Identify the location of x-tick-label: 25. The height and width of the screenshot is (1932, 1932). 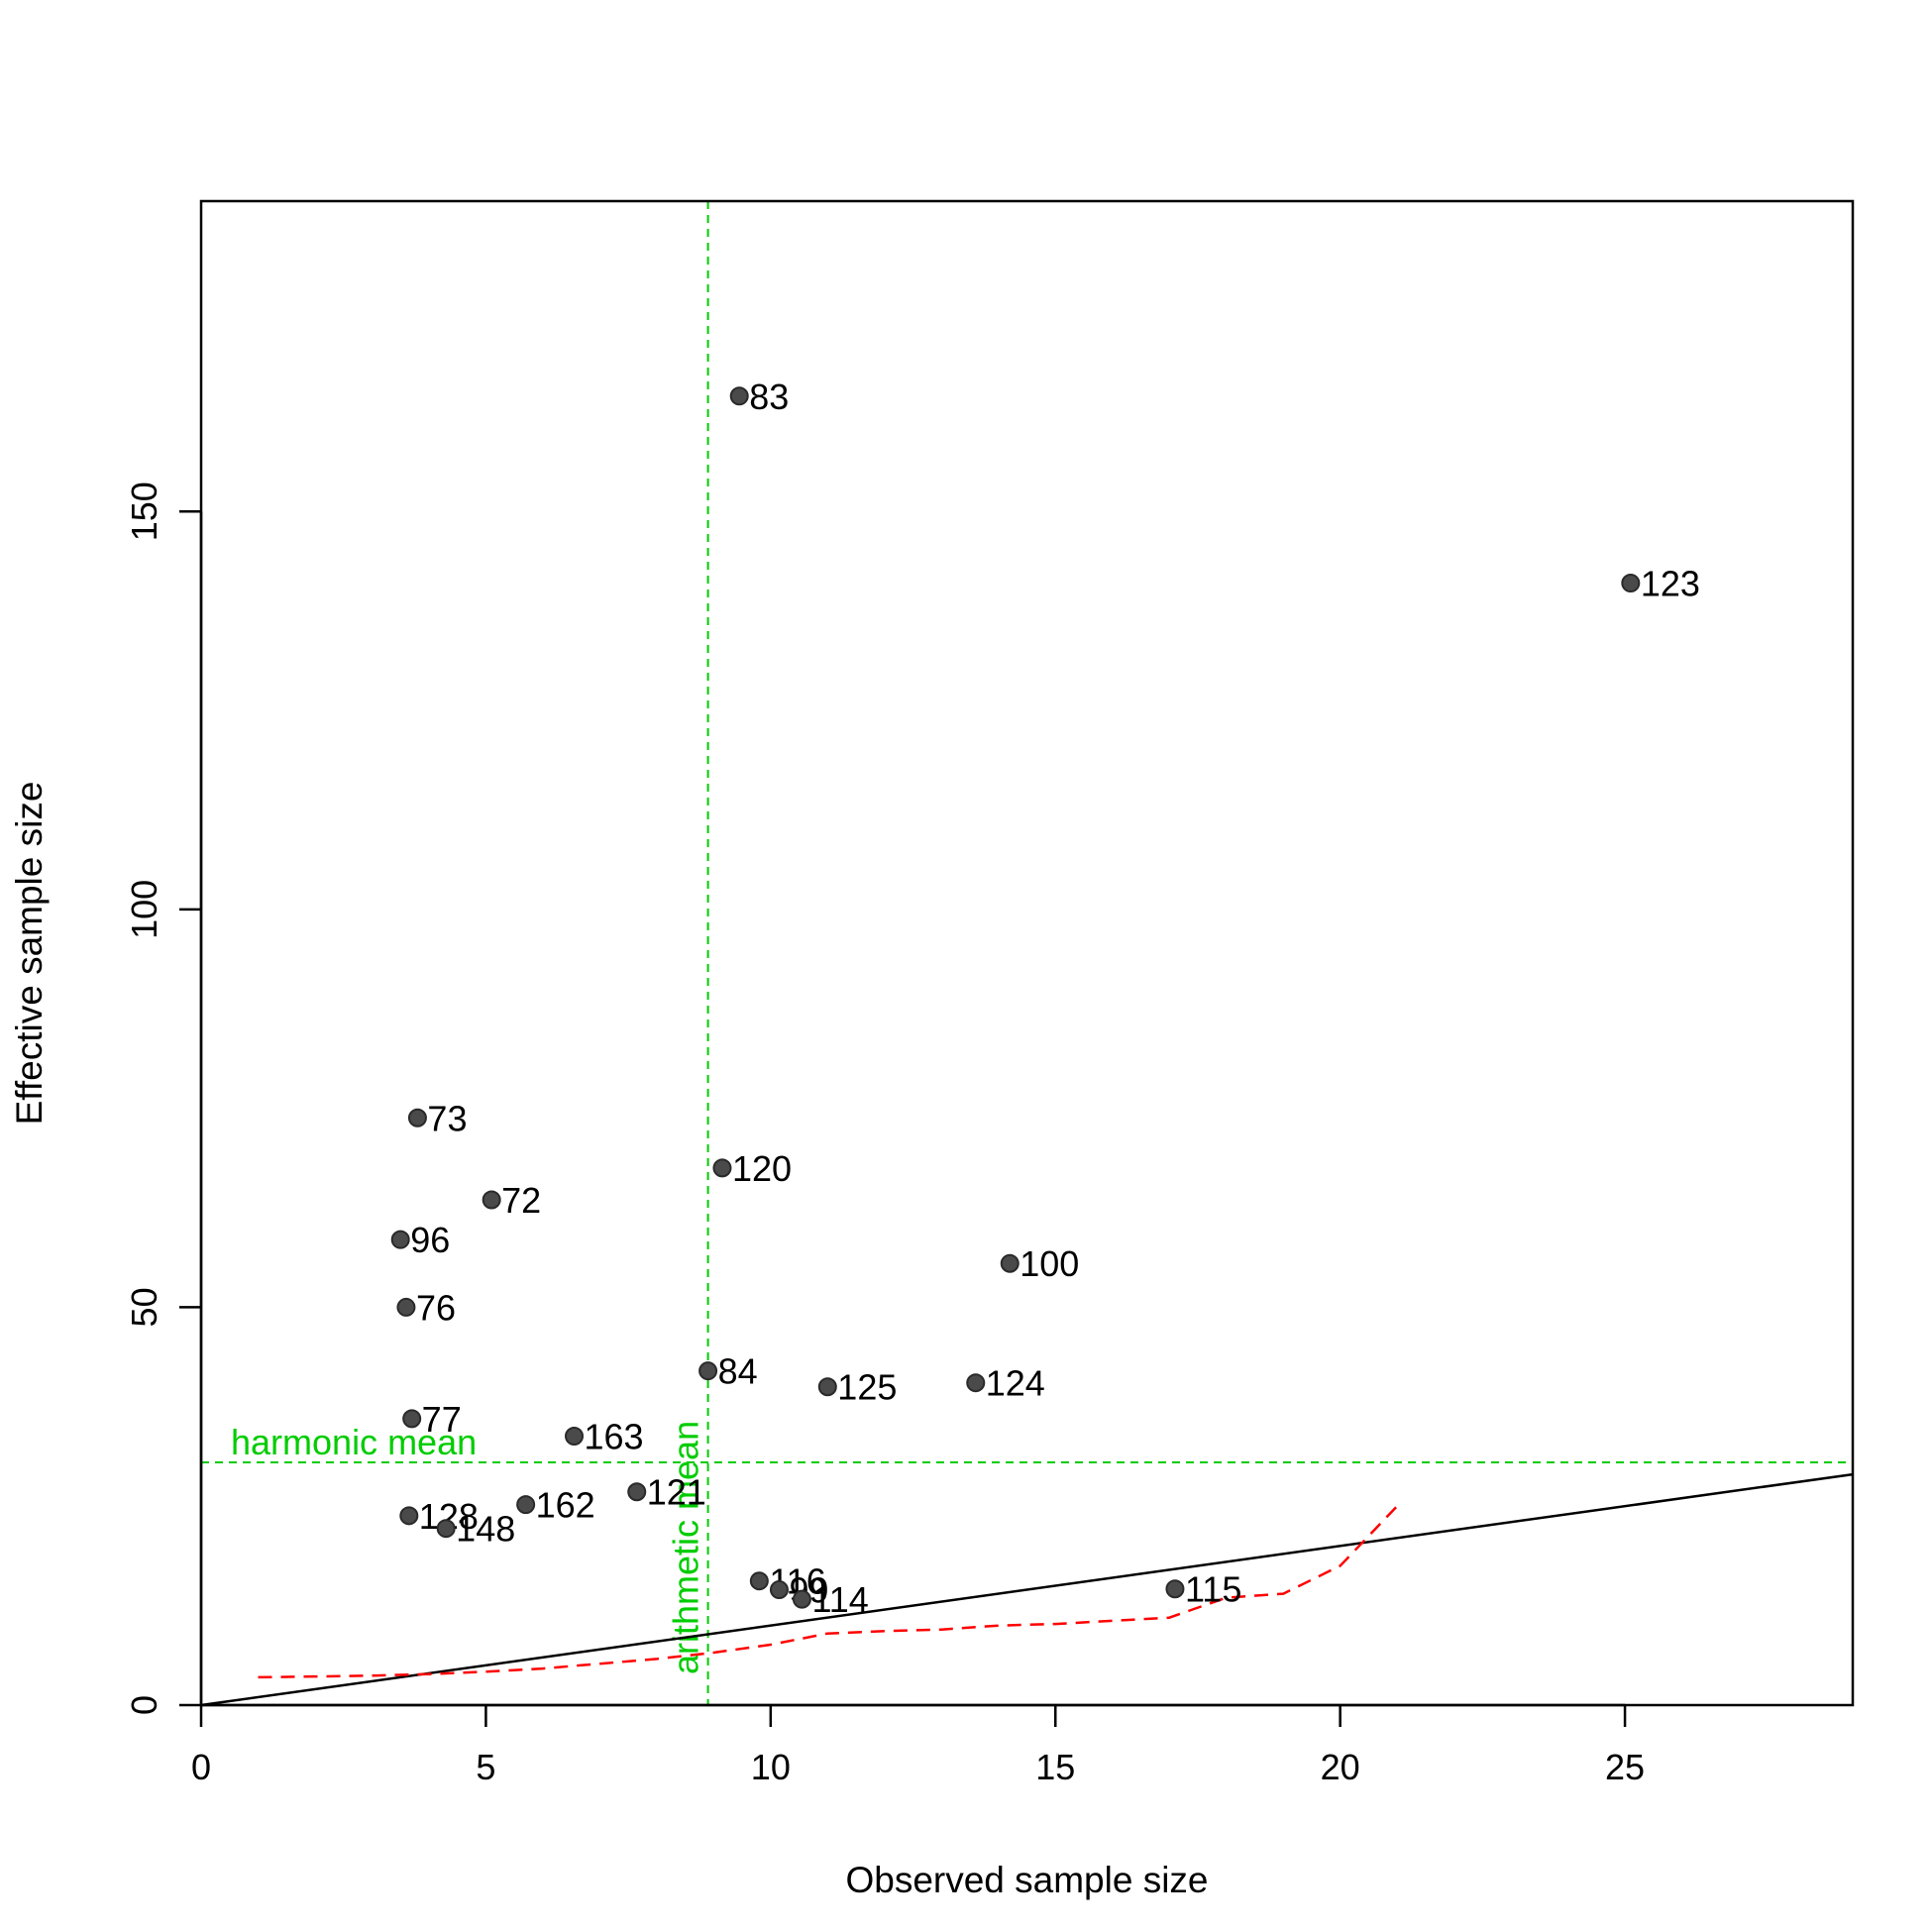
(1625, 1767).